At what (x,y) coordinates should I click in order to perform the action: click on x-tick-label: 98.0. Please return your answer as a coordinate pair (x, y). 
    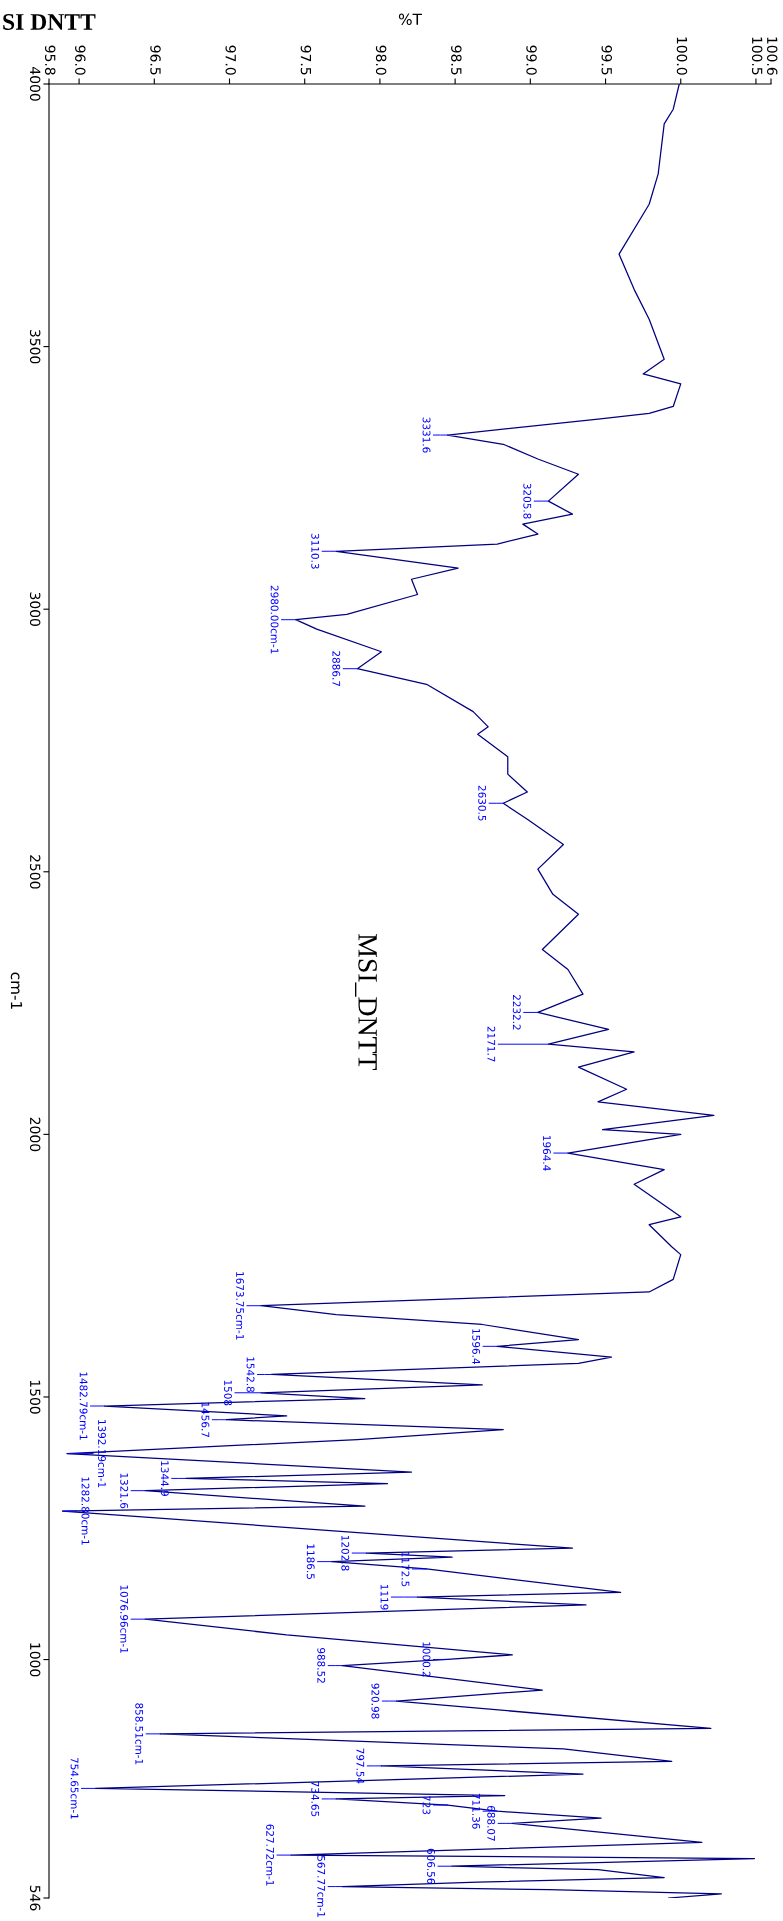
    Looking at the image, I should click on (381, 60).